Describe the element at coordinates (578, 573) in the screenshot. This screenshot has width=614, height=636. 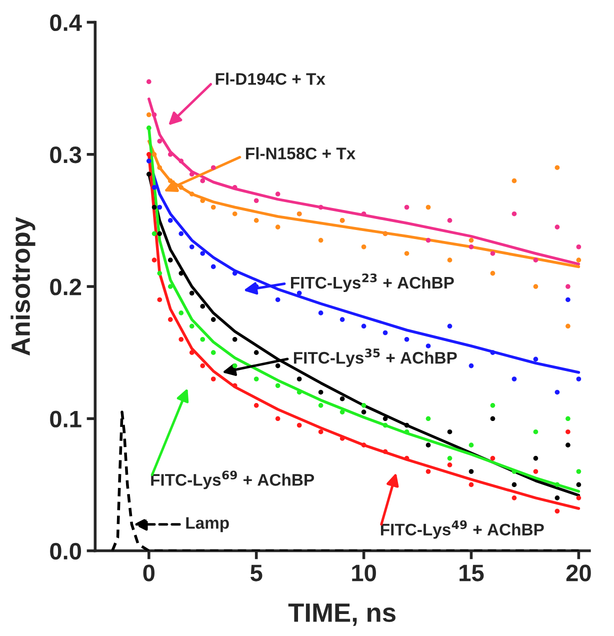
I see `x-tick-label: 20` at that location.